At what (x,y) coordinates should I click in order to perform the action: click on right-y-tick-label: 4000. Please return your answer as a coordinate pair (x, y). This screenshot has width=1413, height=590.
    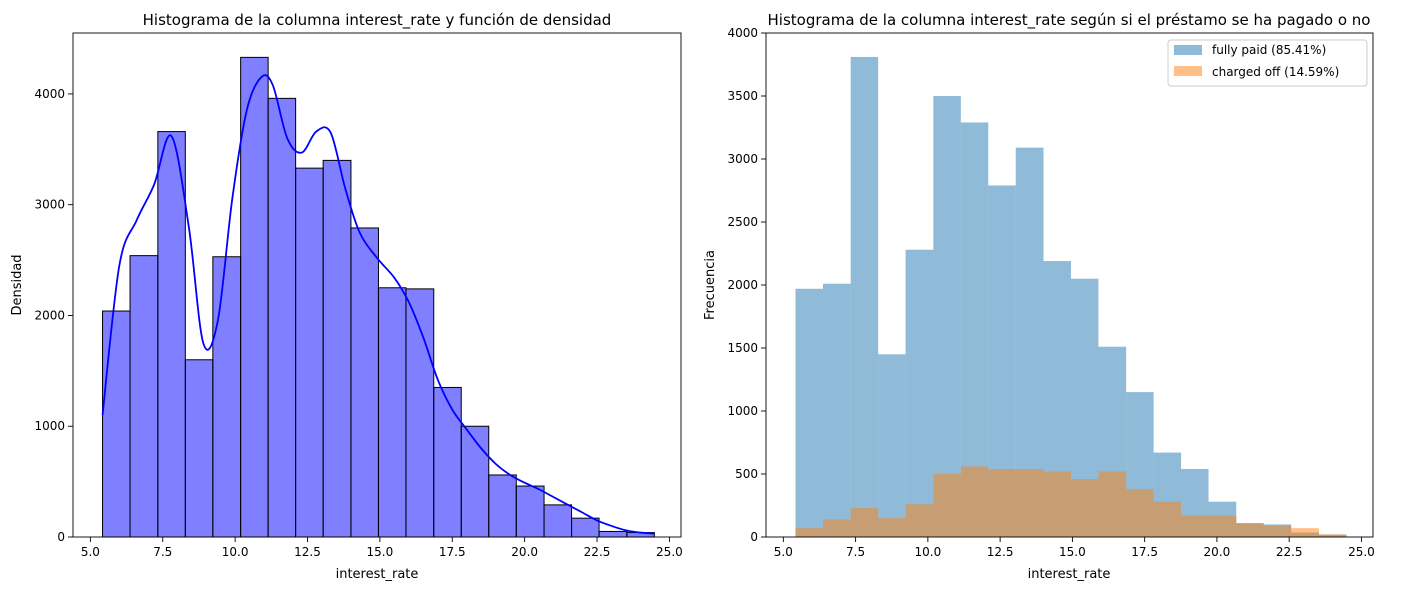
    Looking at the image, I should click on (742, 33).